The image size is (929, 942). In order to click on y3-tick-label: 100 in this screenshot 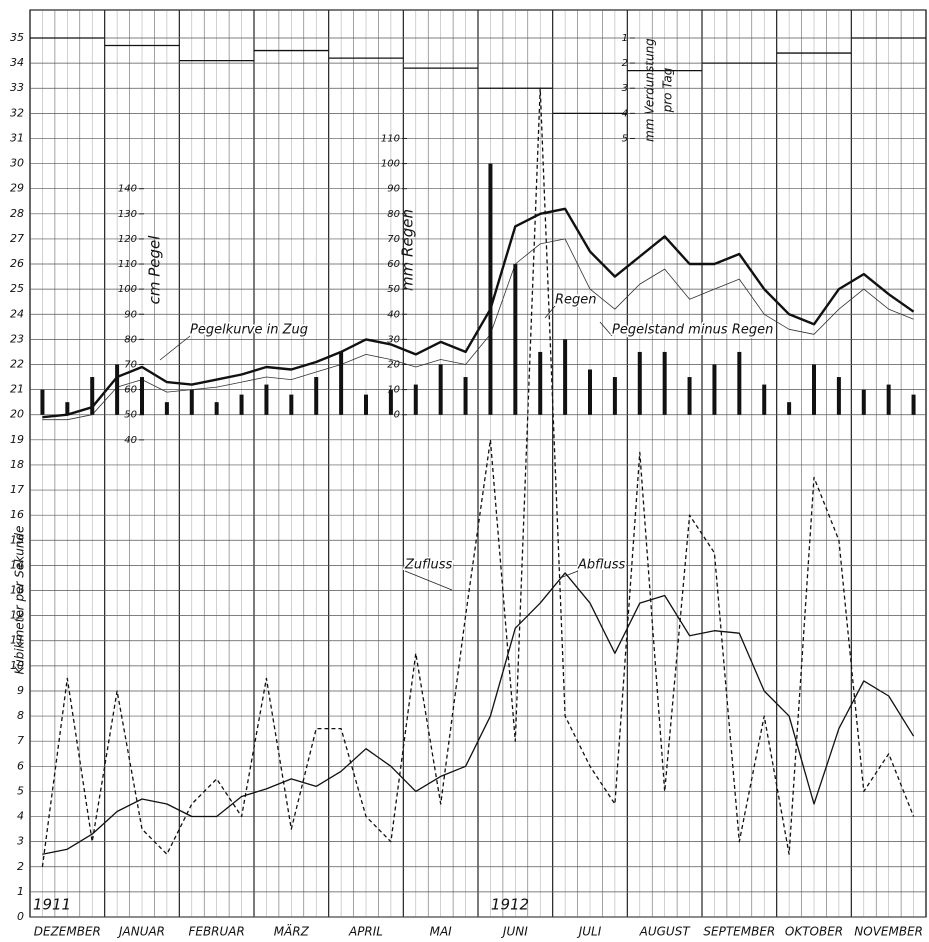, I will do `click(390, 164)`.